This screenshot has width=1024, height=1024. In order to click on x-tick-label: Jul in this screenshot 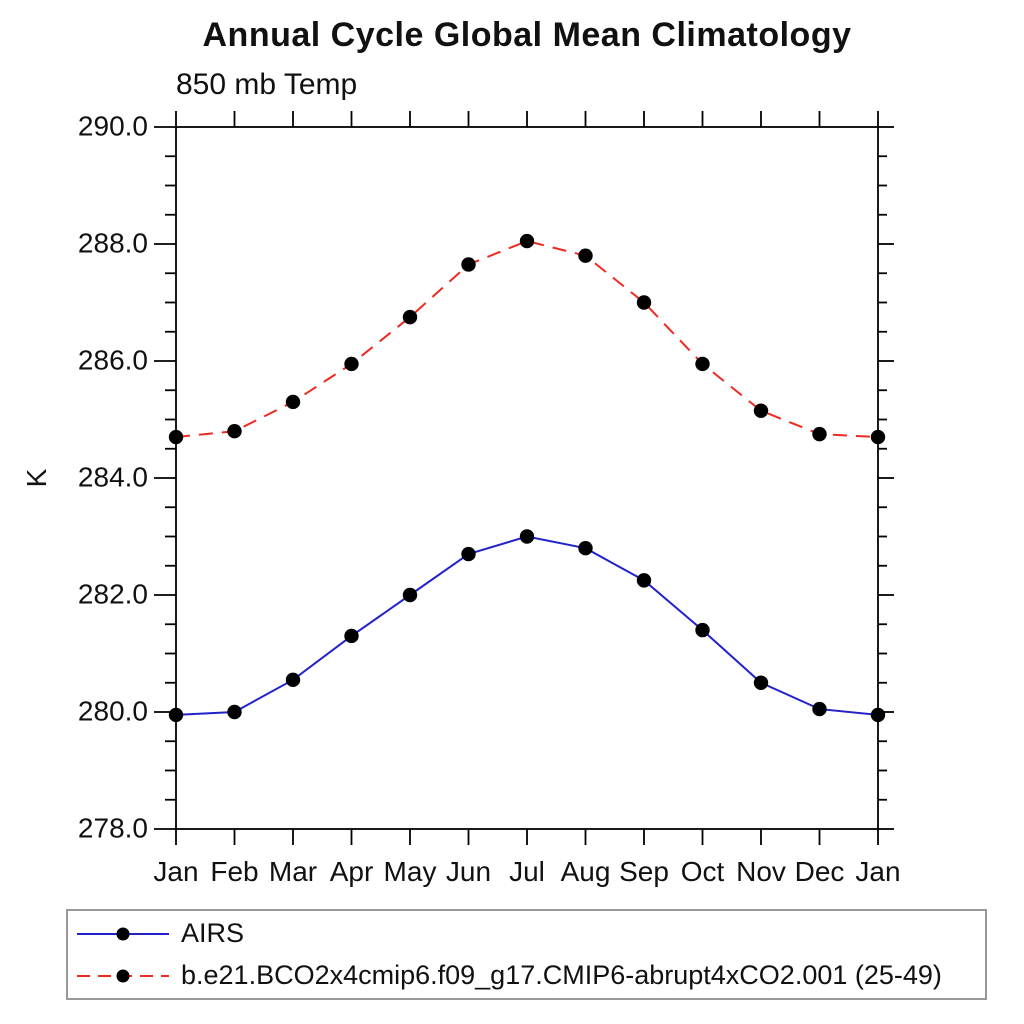, I will do `click(527, 871)`.